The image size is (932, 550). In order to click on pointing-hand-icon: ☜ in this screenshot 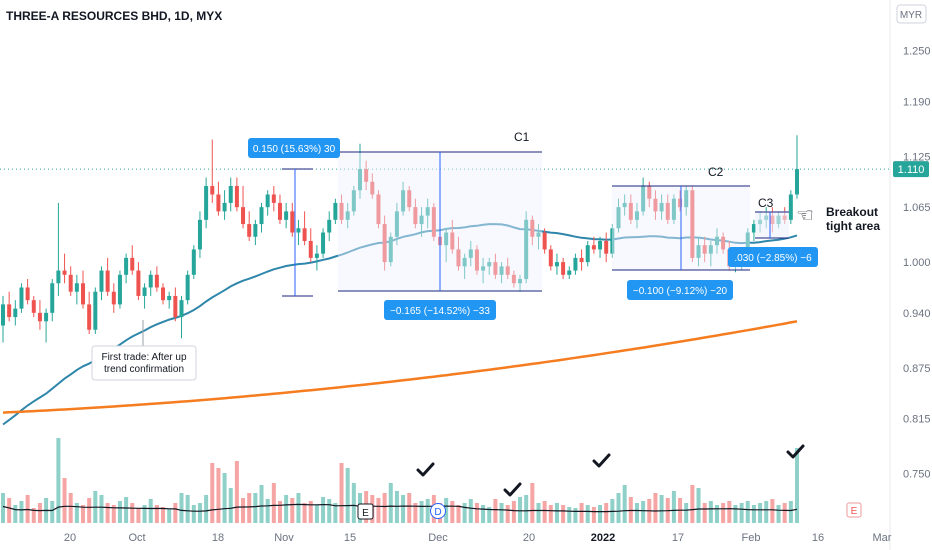, I will do `click(805, 216)`.